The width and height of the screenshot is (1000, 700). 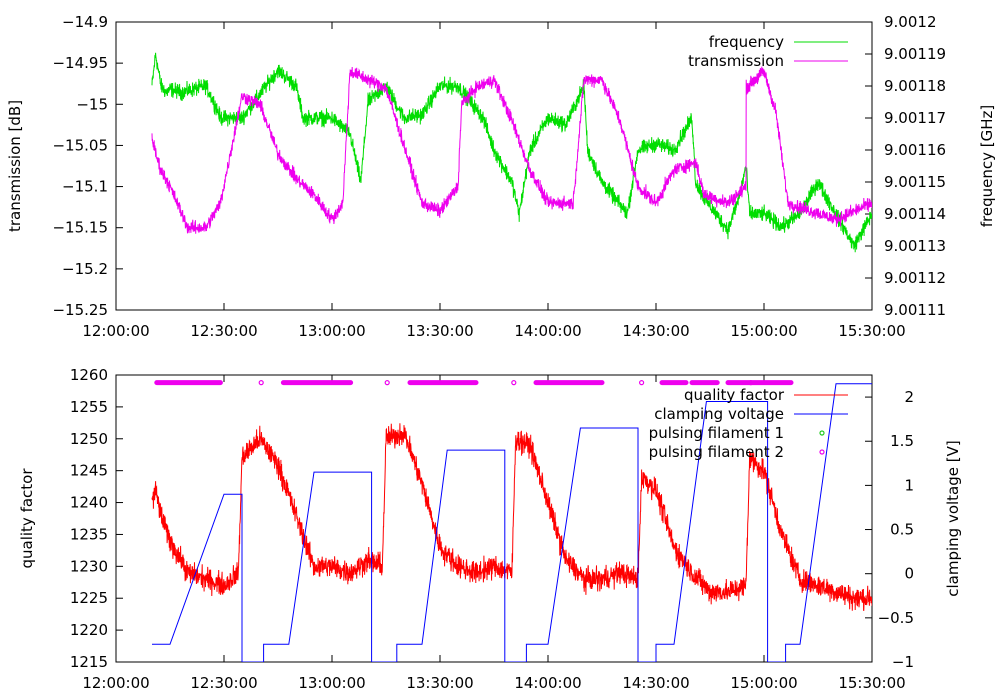 What do you see at coordinates (915, 54) in the screenshot?
I see `y2-tick-label: 9.00119` at bounding box center [915, 54].